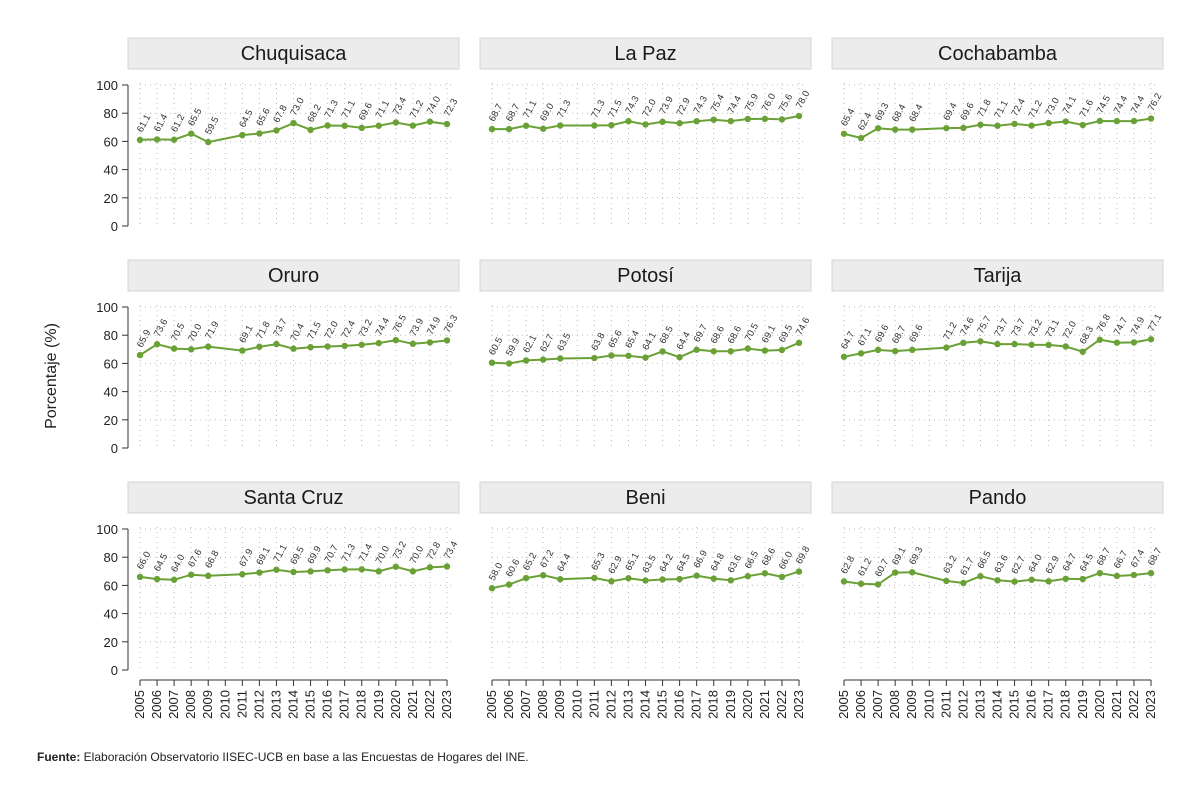 The width and height of the screenshot is (1200, 801). Describe the element at coordinates (383, 109) in the screenshot. I see `data-label: 71.1` at that location.